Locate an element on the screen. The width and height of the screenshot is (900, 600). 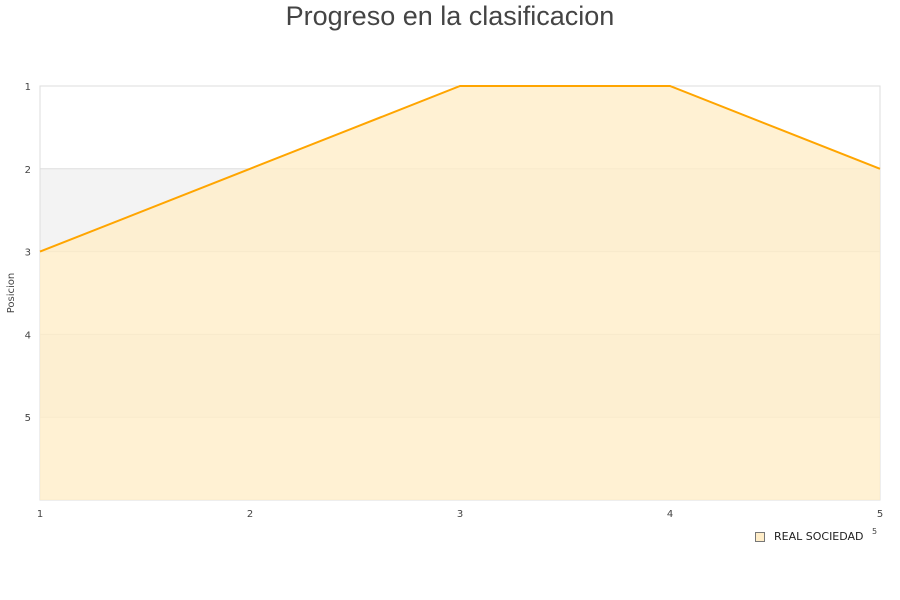
y-tick-label: 3 is located at coordinates (28, 253).